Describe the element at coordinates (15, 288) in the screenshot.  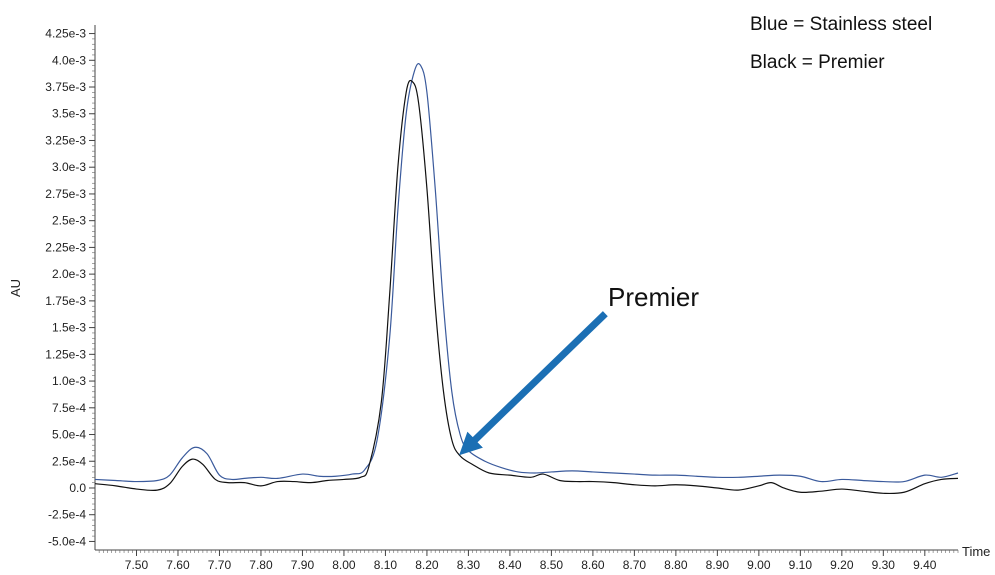
I see `y-axis-title: AU` at that location.